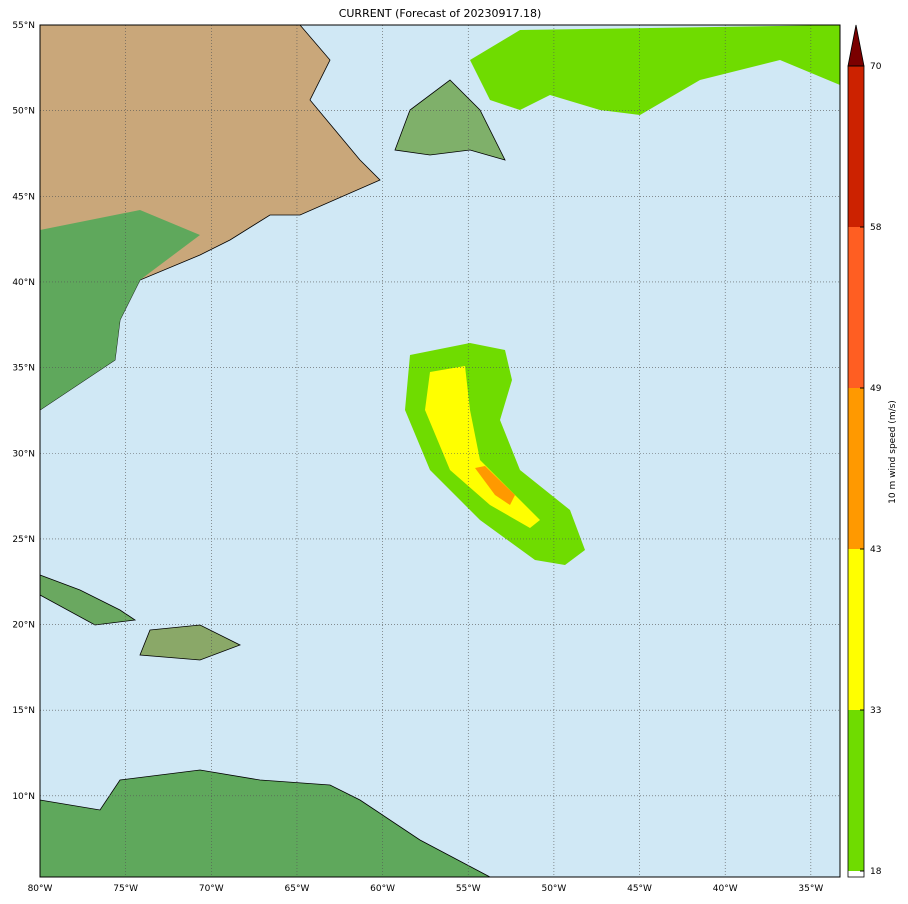 This screenshot has height=904, width=908. What do you see at coordinates (382, 889) in the screenshot?
I see `lon-tick-label: 60°W` at bounding box center [382, 889].